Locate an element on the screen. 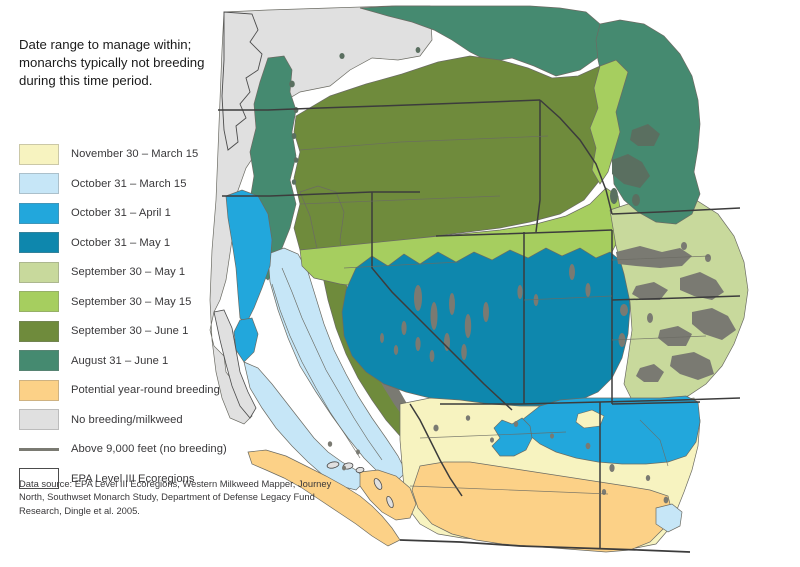 This screenshot has width=800, height=567. region-sonoran-orange is located at coordinates (542, 507).